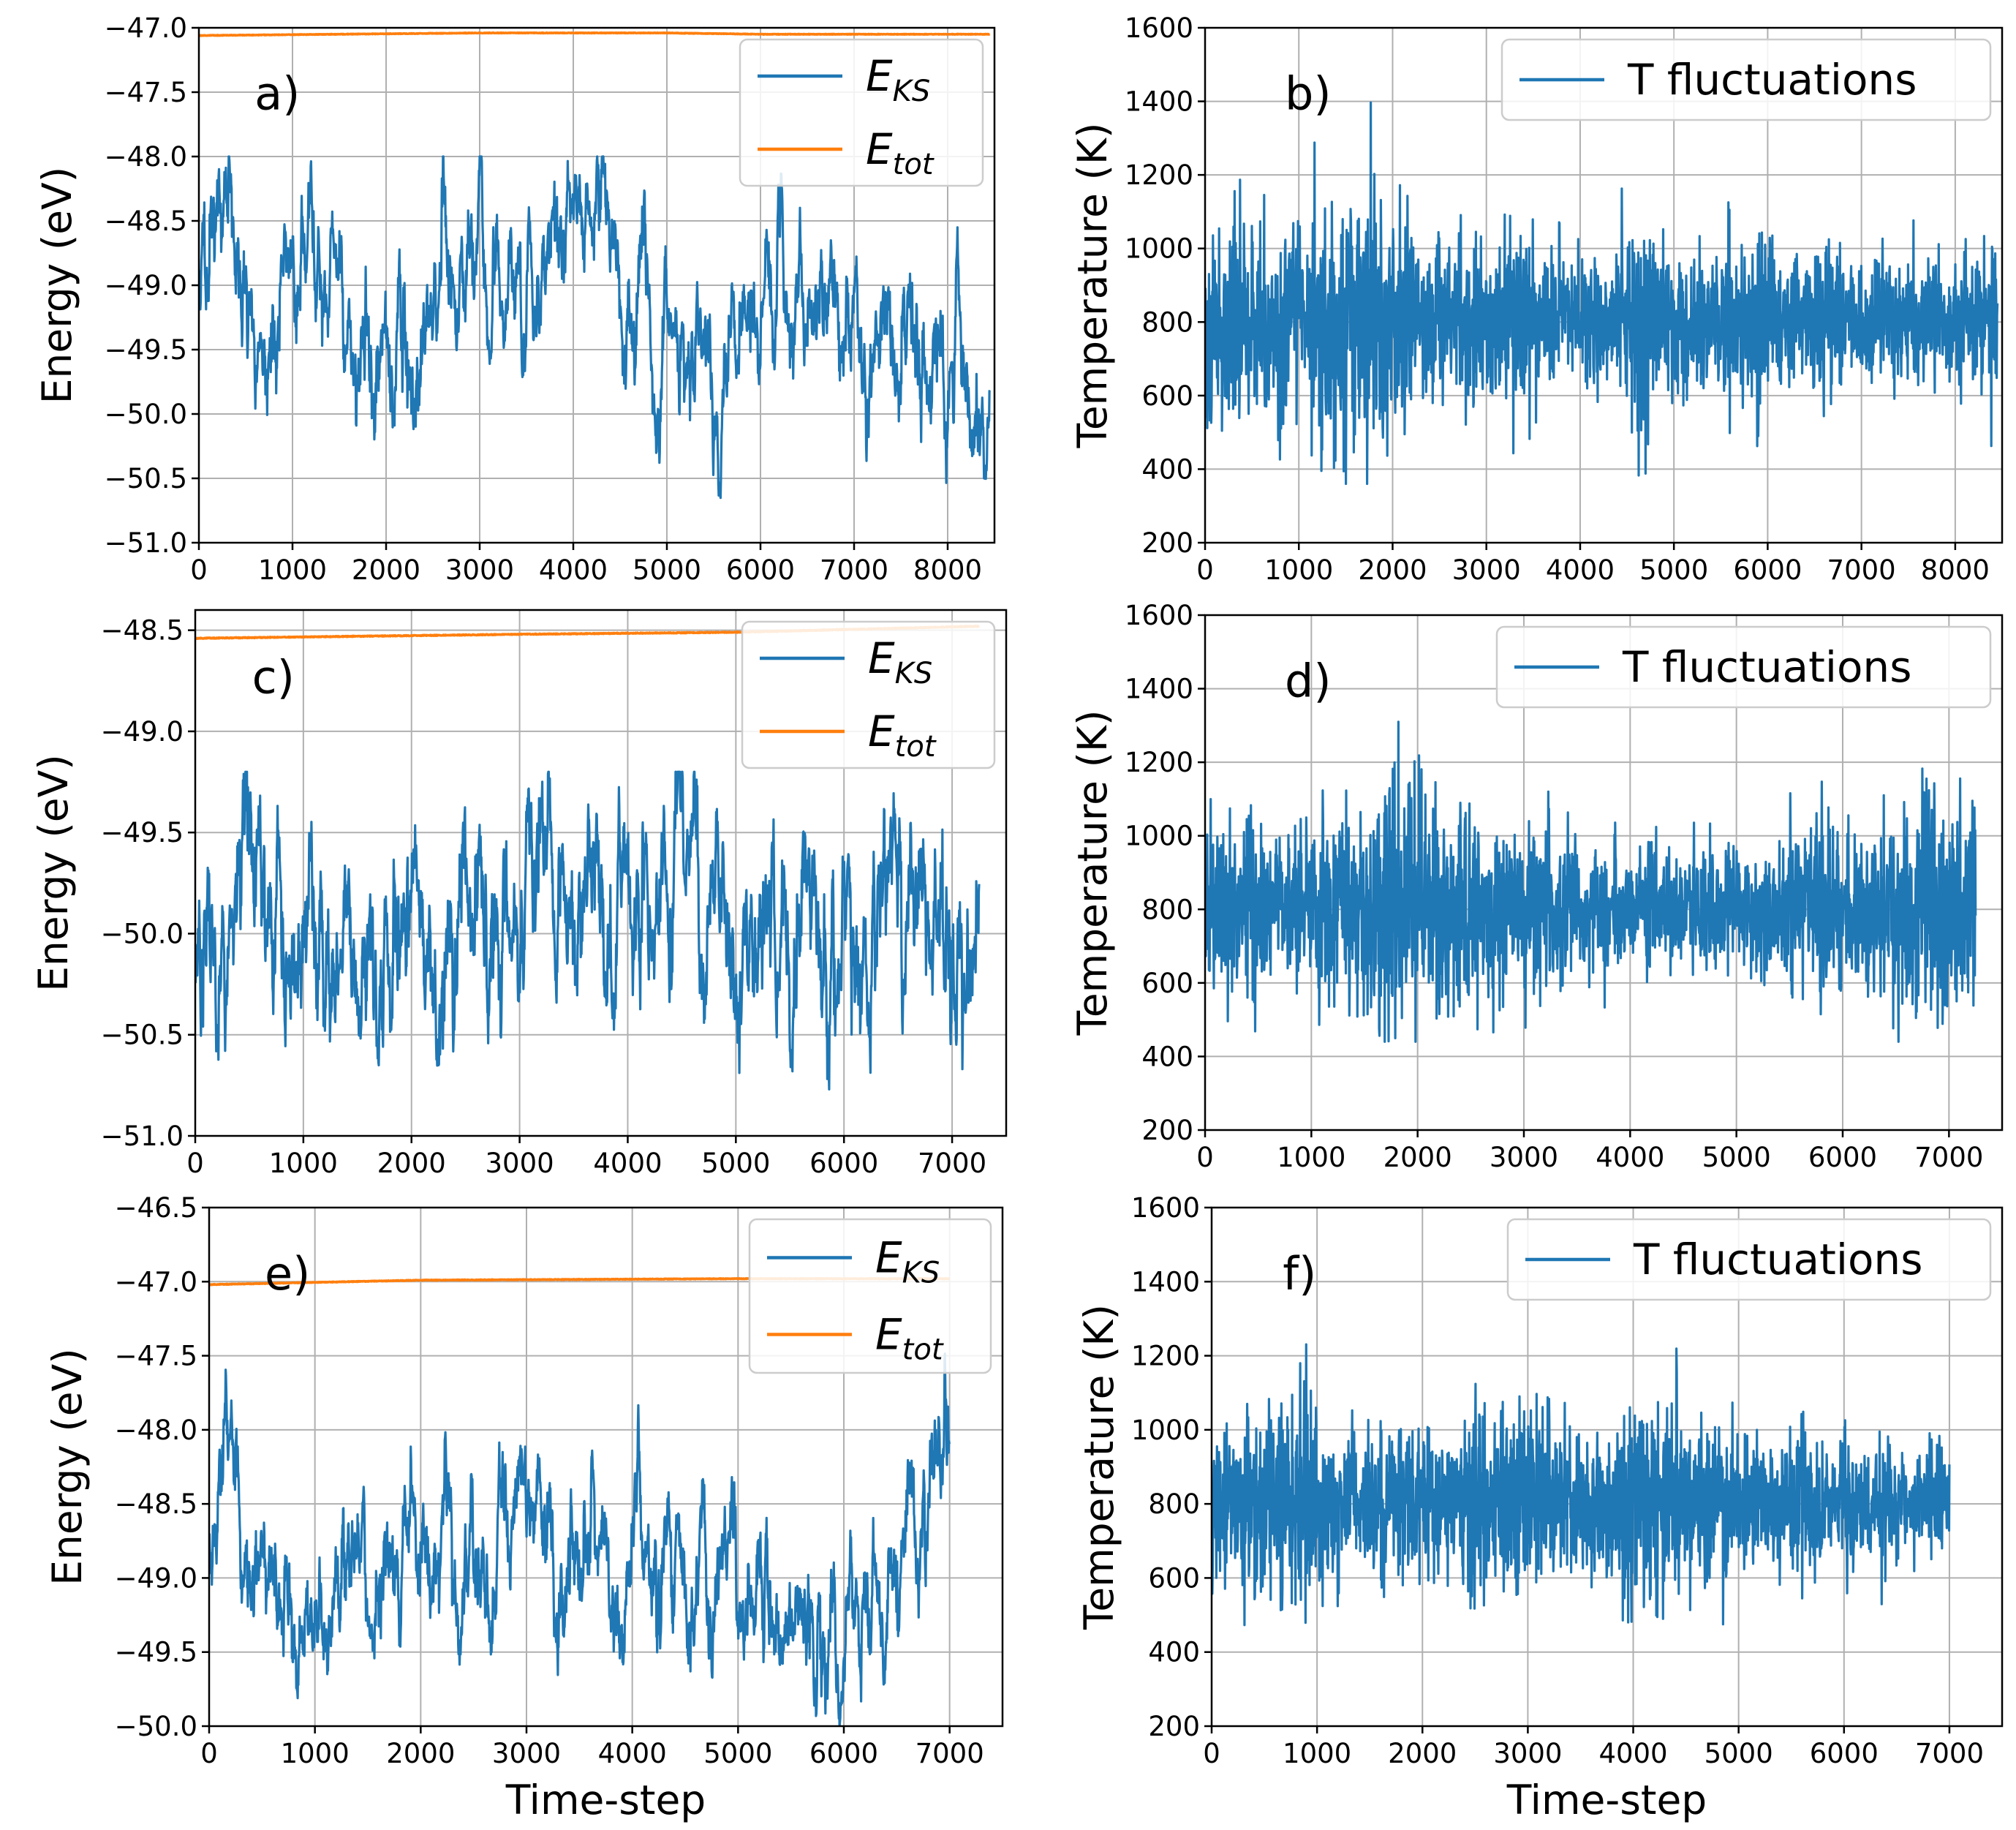 Image resolution: width=2016 pixels, height=1830 pixels. I want to click on legend-a: EKS Etot, so click(861, 113).